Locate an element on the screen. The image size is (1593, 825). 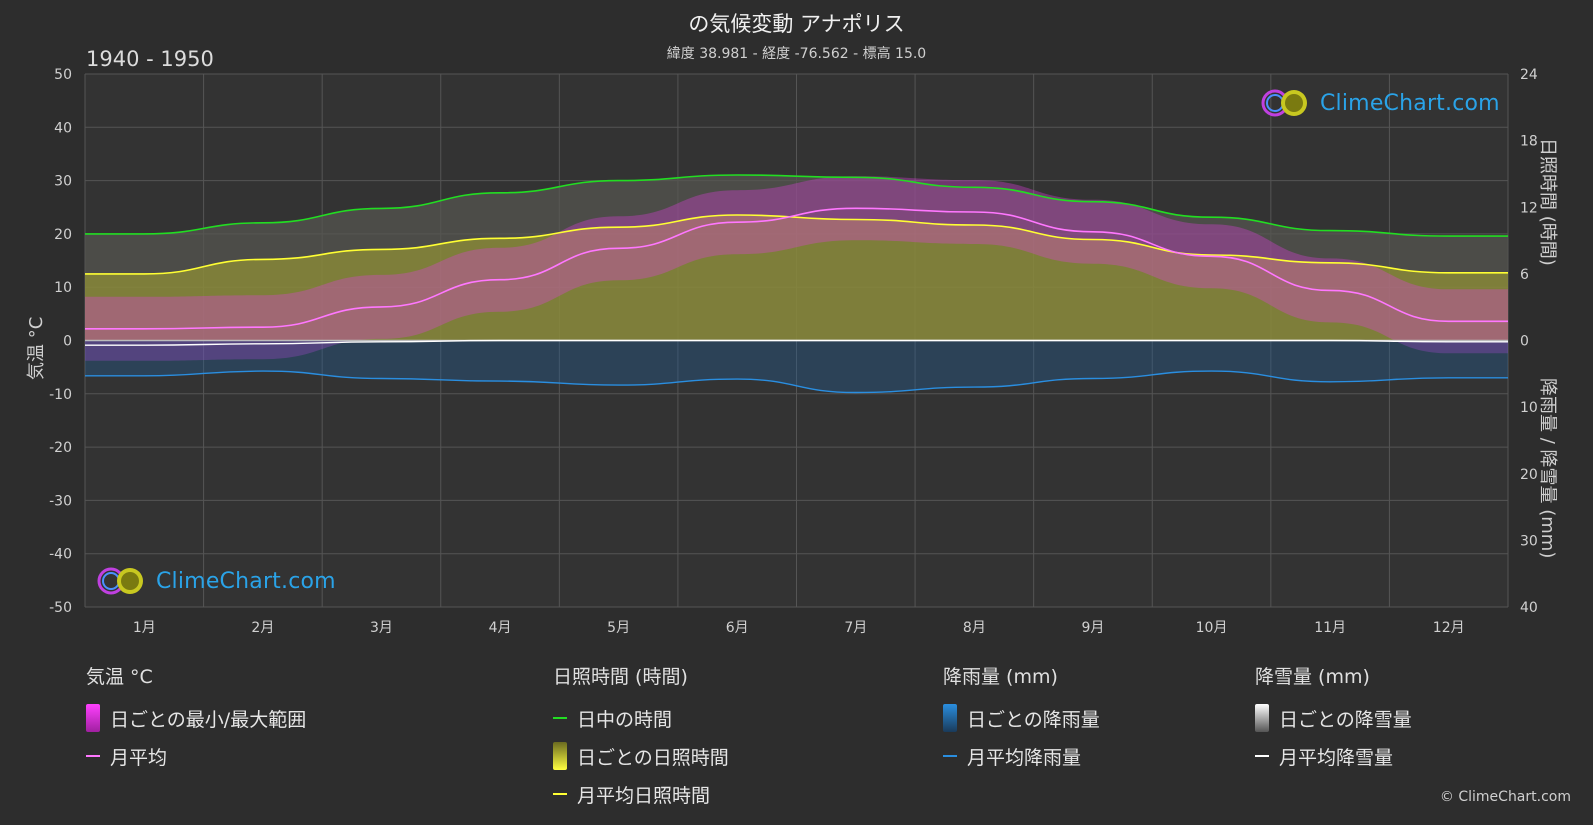
logo-top: ClimeChart.com is located at coordinates (1380, 103).